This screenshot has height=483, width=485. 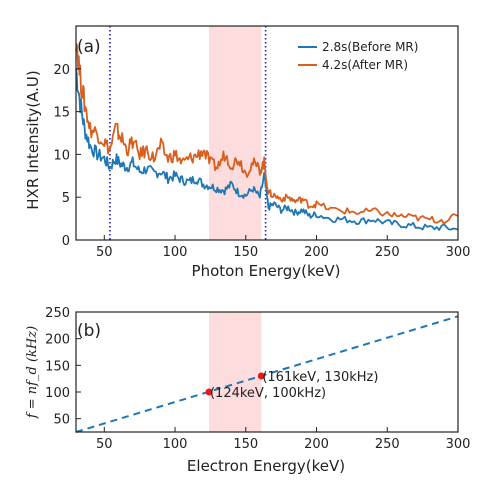 I want to click on panel-a-y-axis-label: HXR Intensity(A.U), so click(x=33, y=139).